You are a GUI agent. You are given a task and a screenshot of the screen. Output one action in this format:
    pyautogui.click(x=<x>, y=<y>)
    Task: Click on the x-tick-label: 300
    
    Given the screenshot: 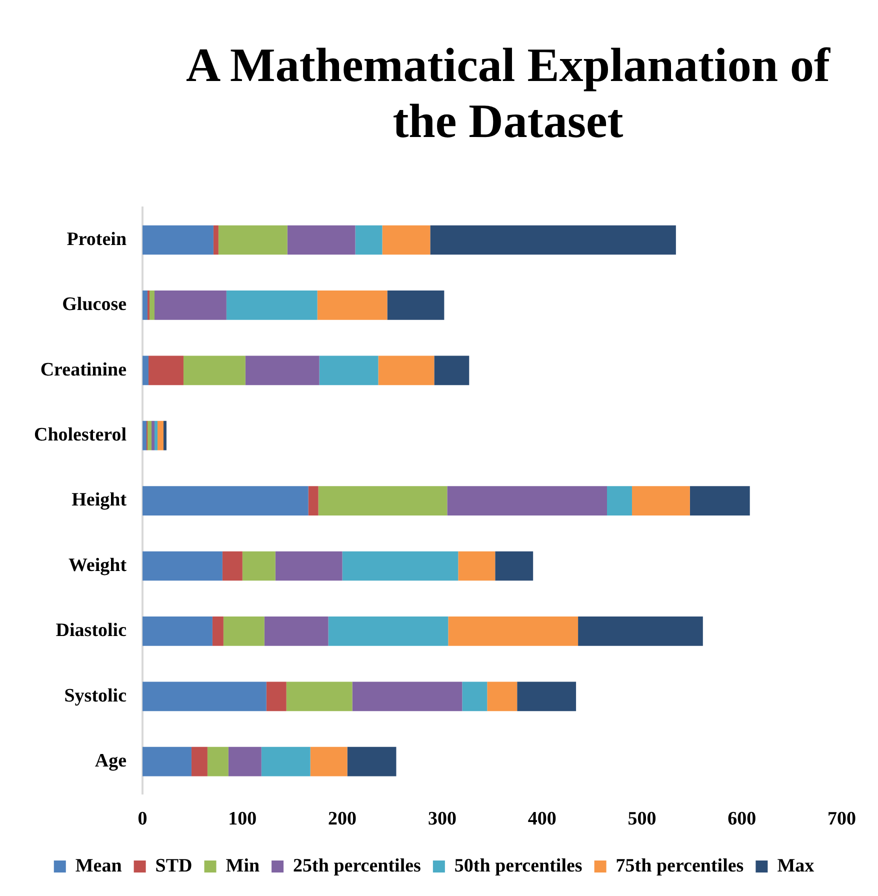 What is the action you would take?
    pyautogui.click(x=442, y=819)
    